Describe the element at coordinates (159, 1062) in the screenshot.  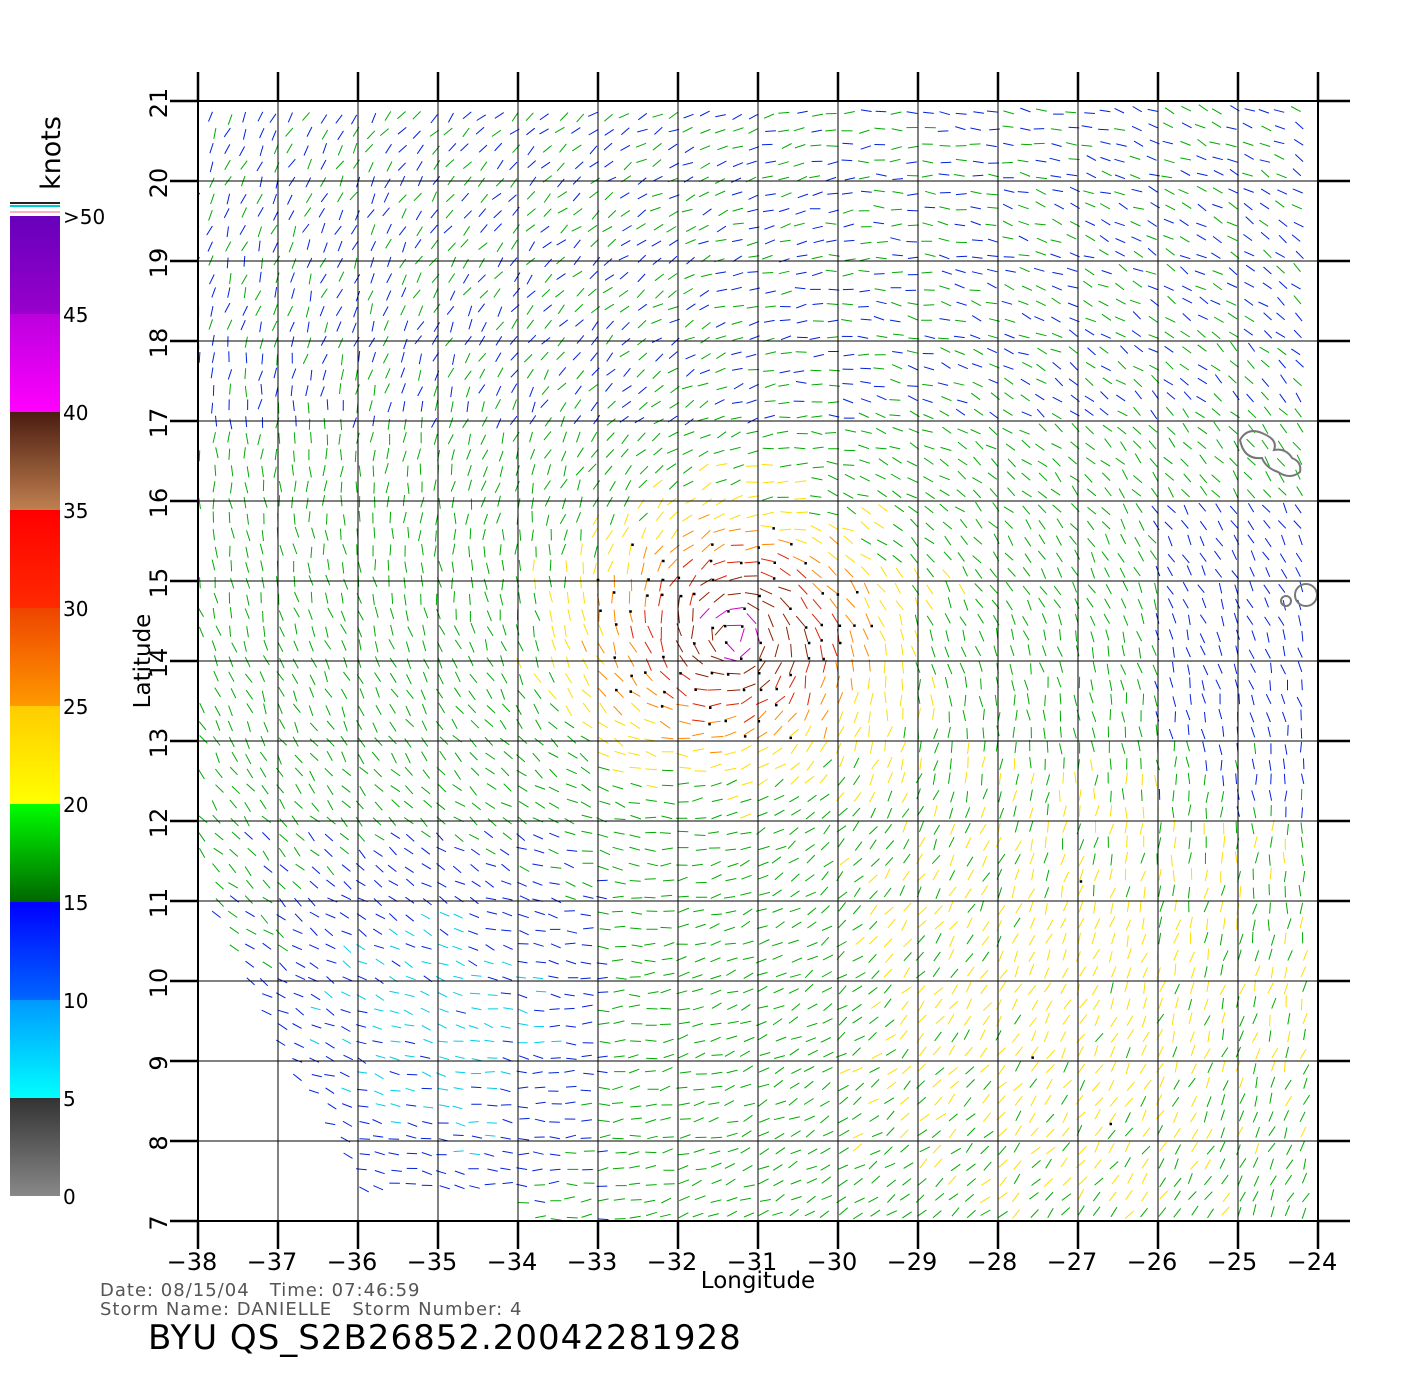
I see `y-tick-label: 9` at that location.